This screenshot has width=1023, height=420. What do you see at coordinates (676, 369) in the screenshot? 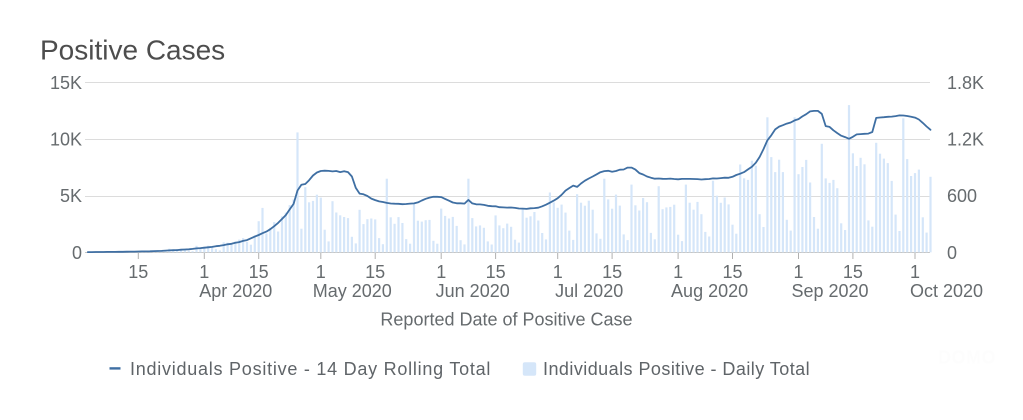
I see `svg-text:Individuals Positive - Daily T: Individuals Positive - Daily Total` at bounding box center [676, 369].